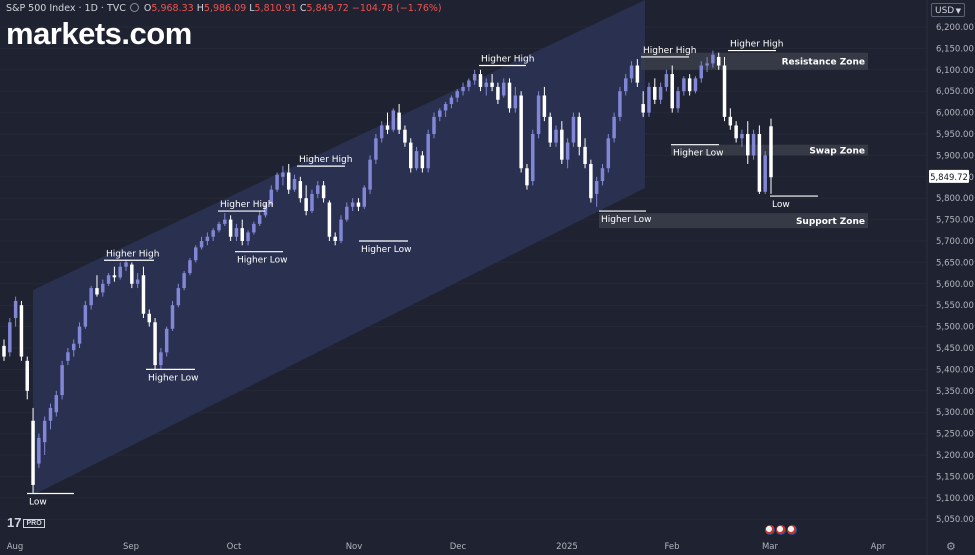  I want to click on y-tick-label: 5,500.00, so click(955, 328).